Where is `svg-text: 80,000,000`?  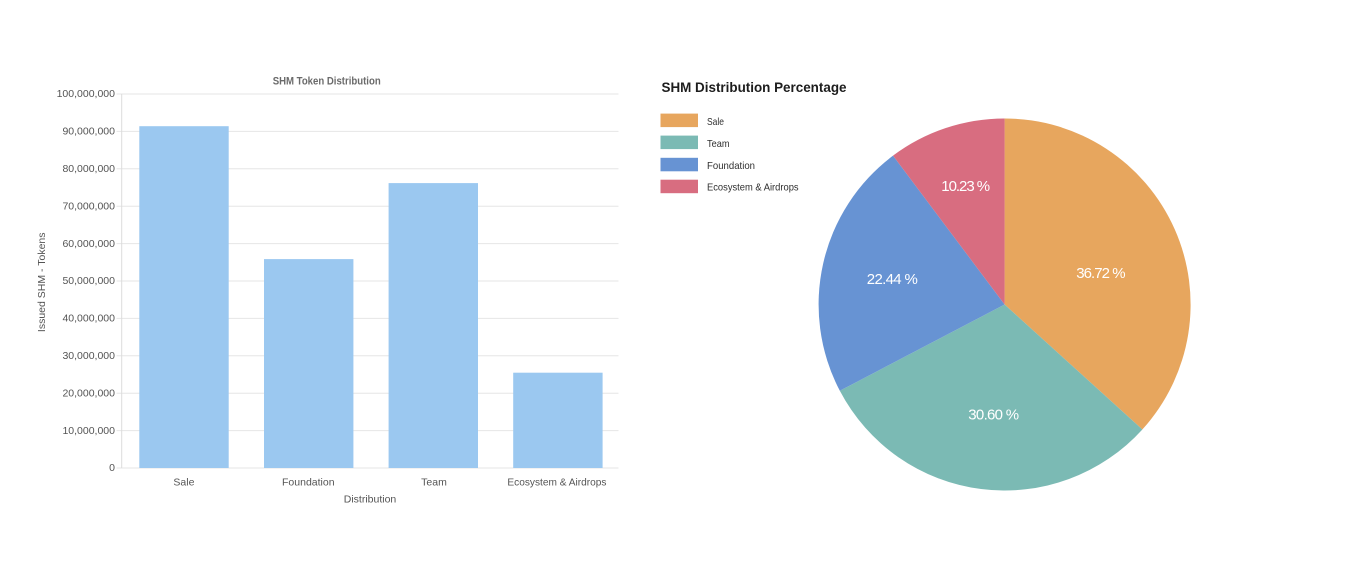
svg-text: 80,000,000 is located at coordinates (88, 169).